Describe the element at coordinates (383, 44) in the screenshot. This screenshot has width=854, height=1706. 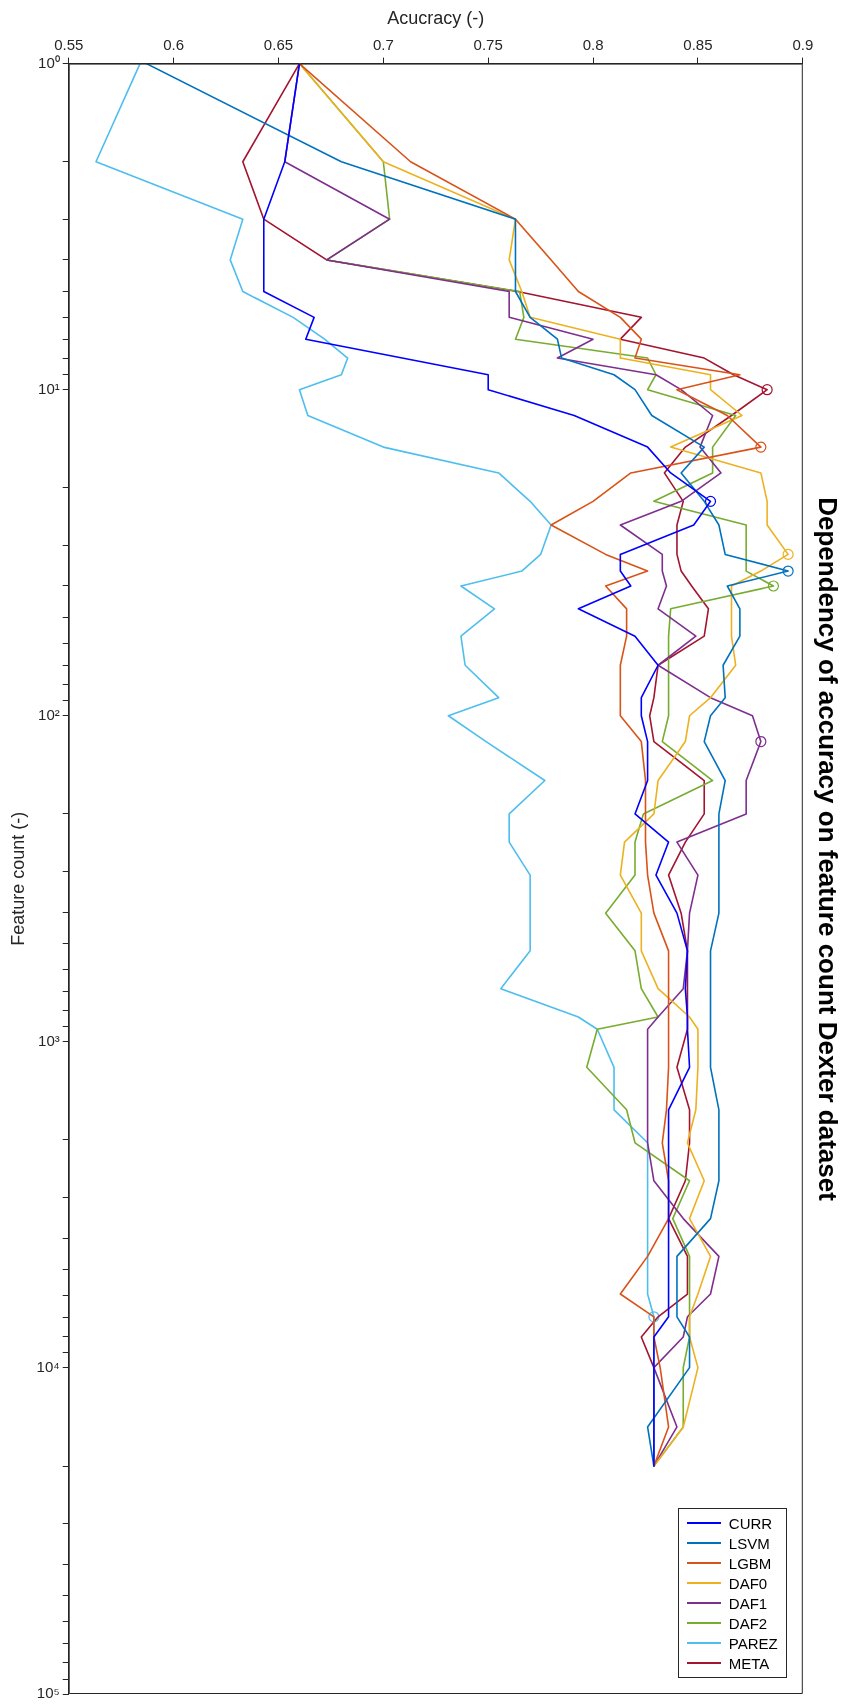
I see `x-tick-label: 0.7` at that location.